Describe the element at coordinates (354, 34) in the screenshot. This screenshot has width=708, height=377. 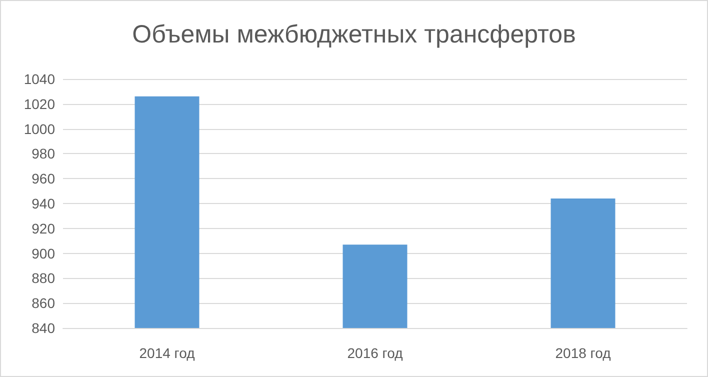
I see `chart-title: Объемы межбюджетных трансфертов` at that location.